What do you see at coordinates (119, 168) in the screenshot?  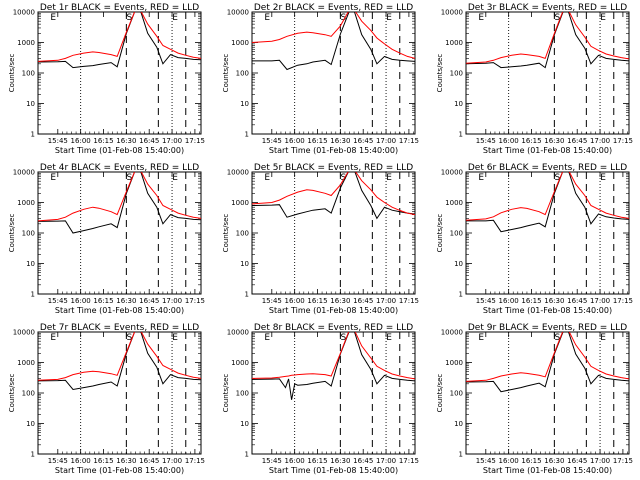 I see `panel-title: Det 4r BLACK = Events, RED = LLD` at bounding box center [119, 168].